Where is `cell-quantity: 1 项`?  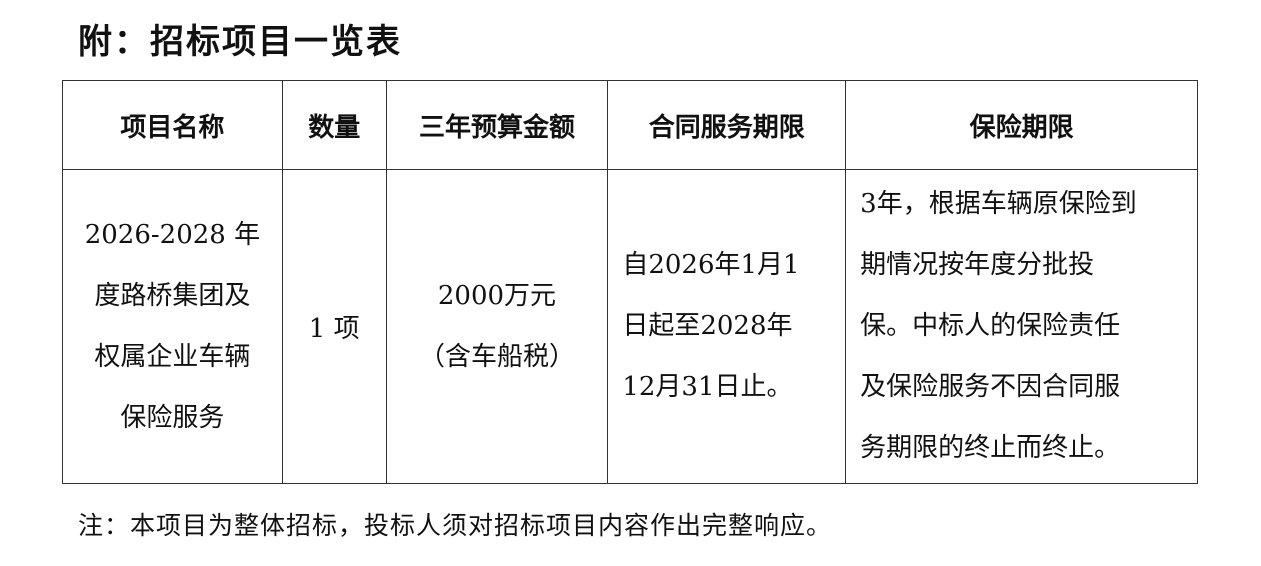
cell-quantity: 1 项 is located at coordinates (334, 326).